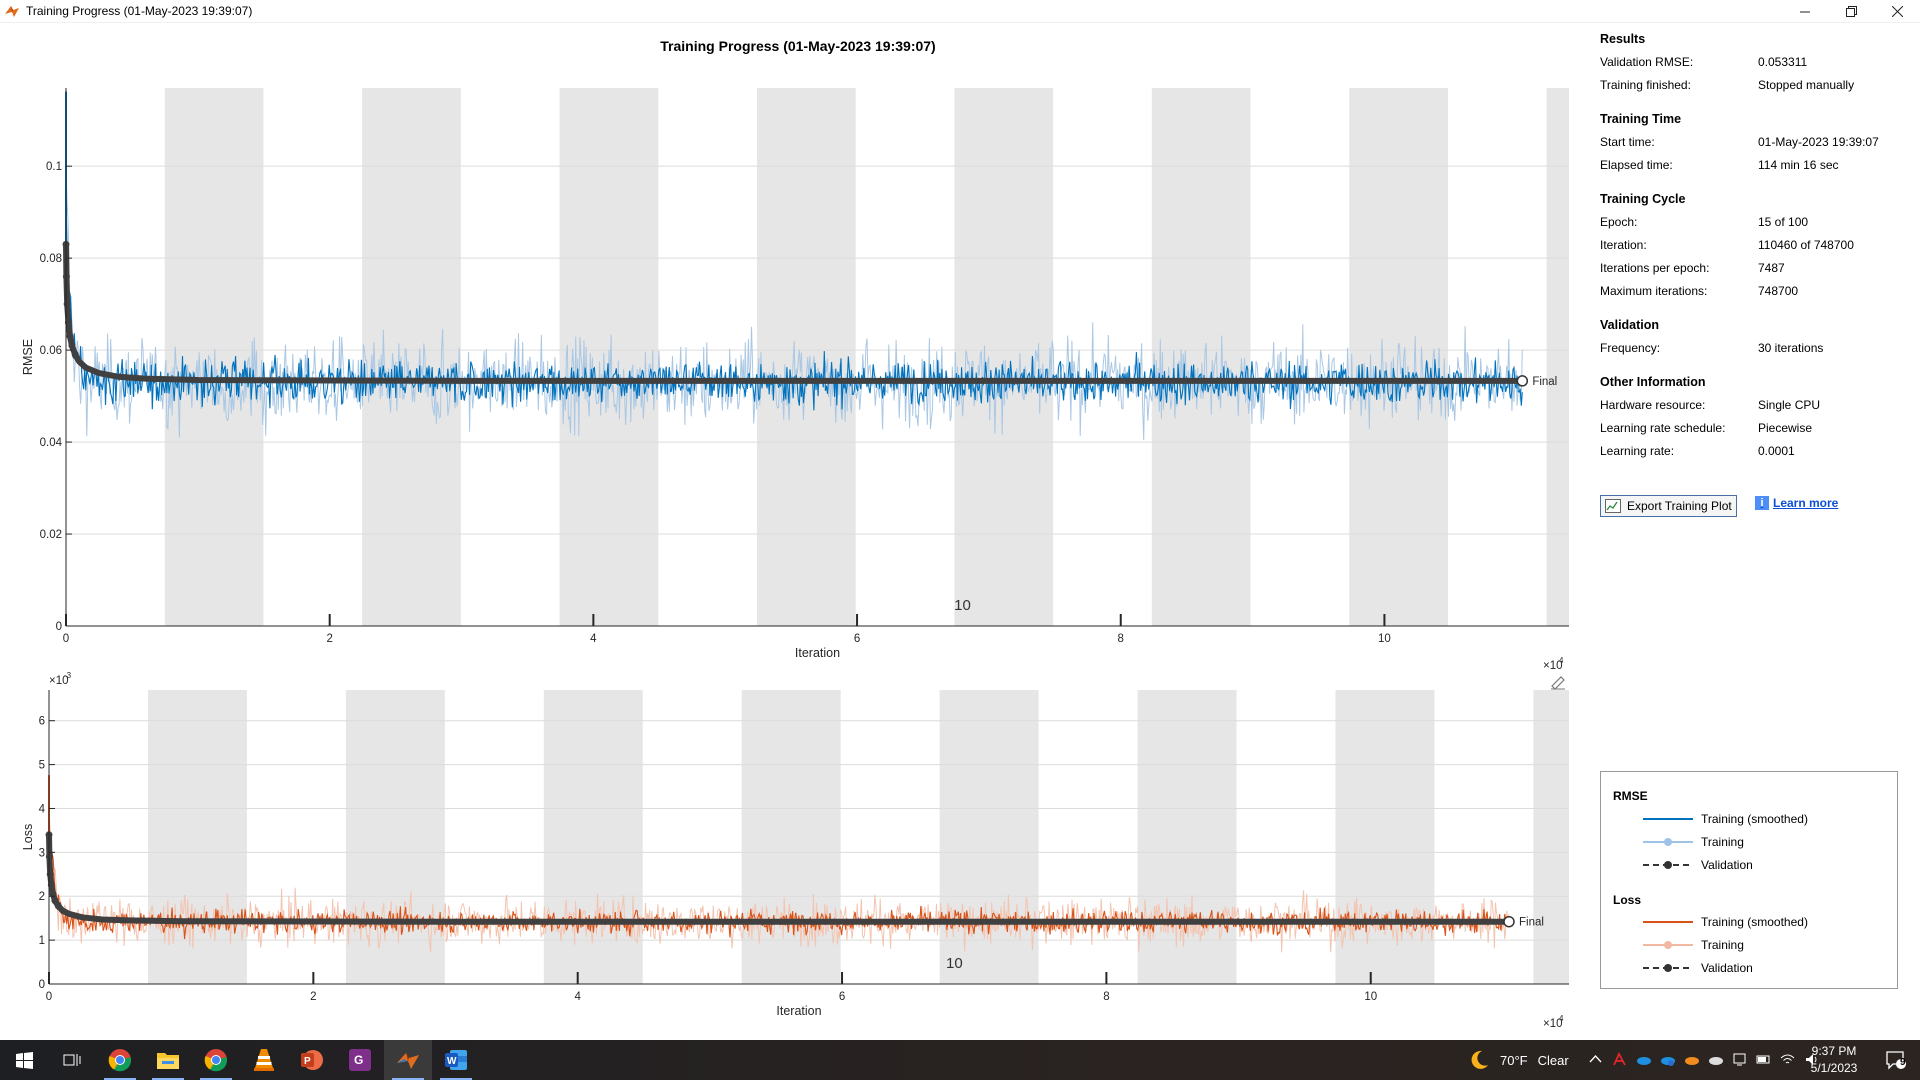 The width and height of the screenshot is (1920, 1080). I want to click on minimize-button, so click(1805, 11).